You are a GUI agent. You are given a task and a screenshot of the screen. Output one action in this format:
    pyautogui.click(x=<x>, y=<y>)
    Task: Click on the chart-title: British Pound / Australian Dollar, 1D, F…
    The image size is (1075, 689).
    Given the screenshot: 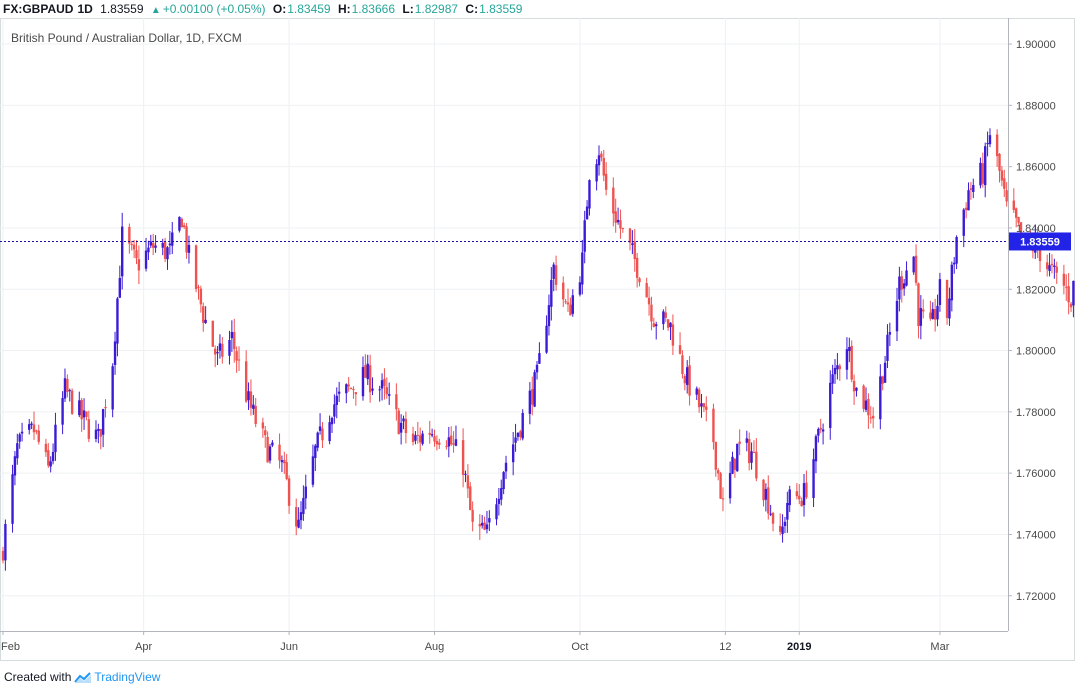 What is the action you would take?
    pyautogui.click(x=126, y=38)
    